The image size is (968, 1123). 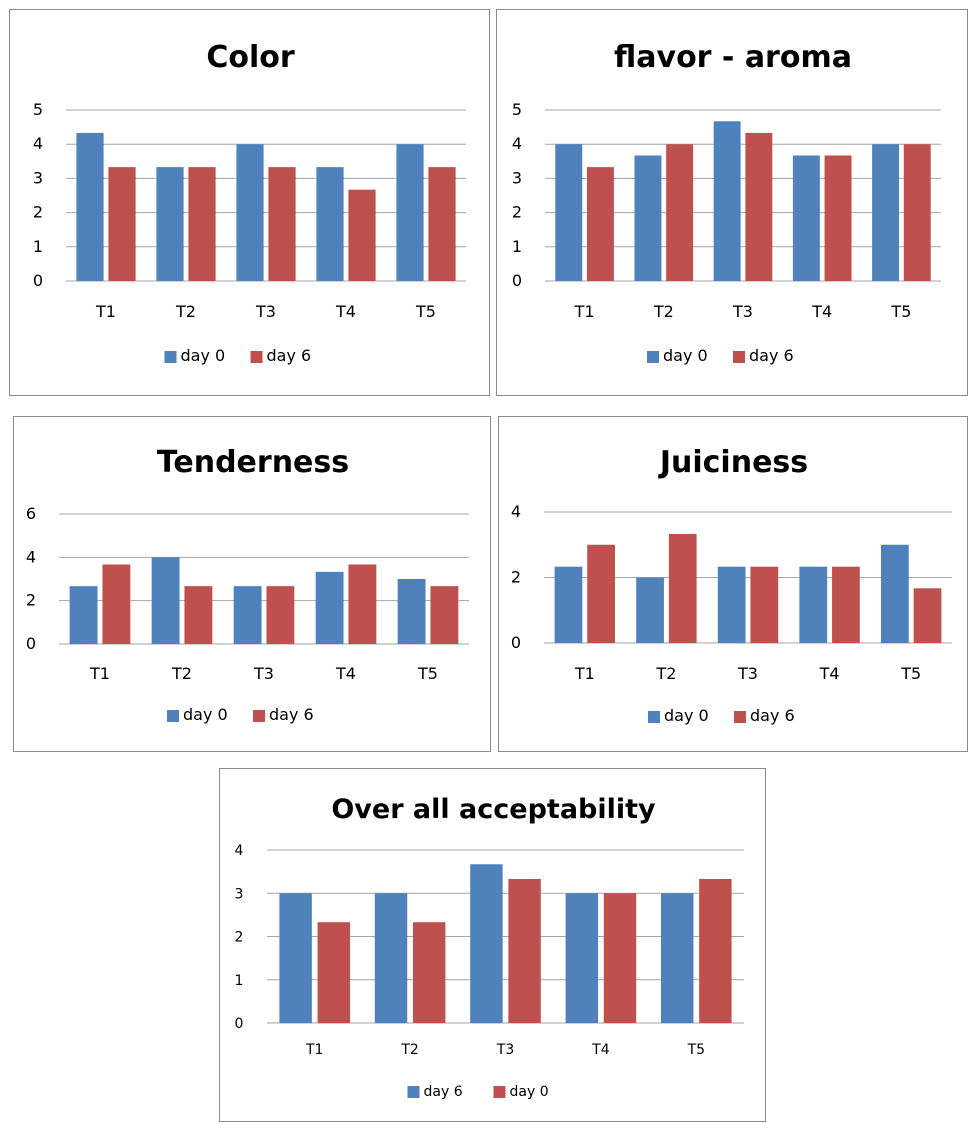 What do you see at coordinates (38, 177) in the screenshot?
I see `y-tick-label: 3` at bounding box center [38, 177].